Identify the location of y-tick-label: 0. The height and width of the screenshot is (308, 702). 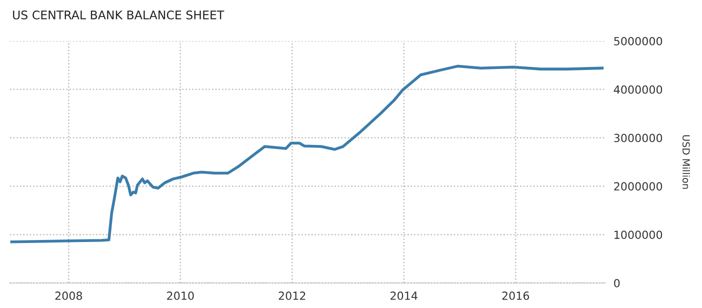
(617, 283).